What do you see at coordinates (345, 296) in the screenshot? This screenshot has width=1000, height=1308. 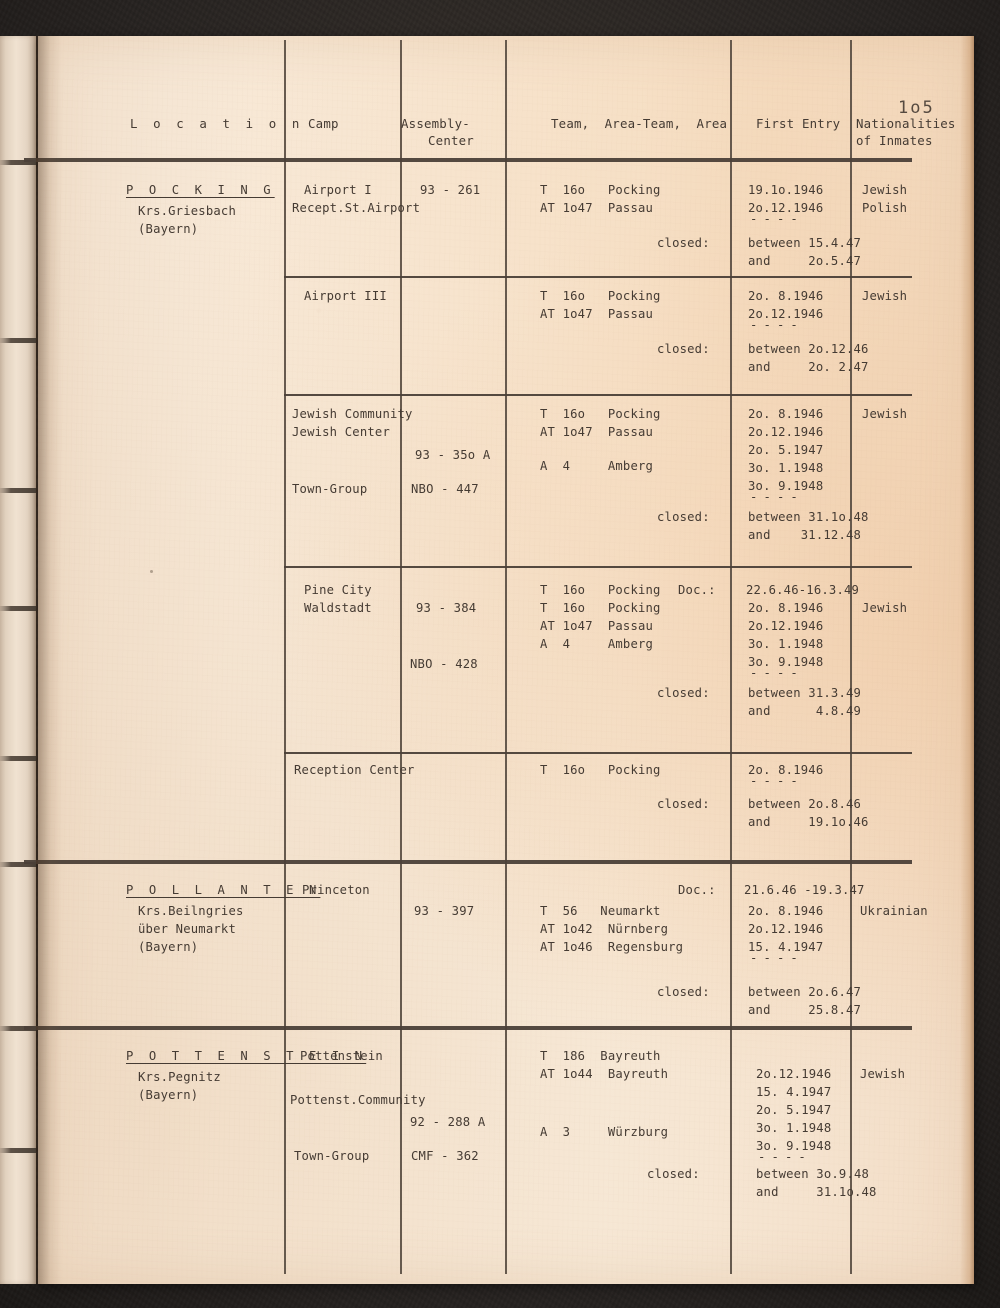 I see `camp-line: Airport III` at bounding box center [345, 296].